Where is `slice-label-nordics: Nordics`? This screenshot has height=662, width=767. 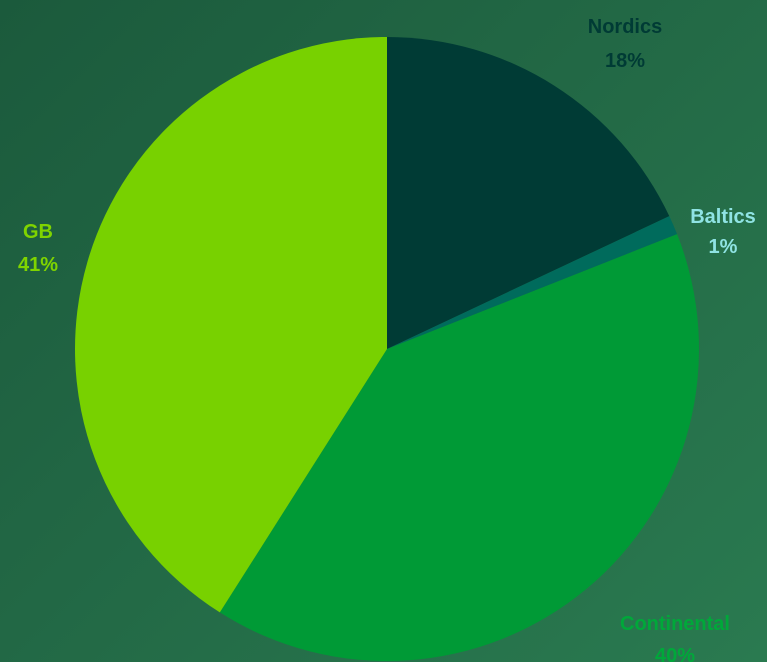 slice-label-nordics: Nordics is located at coordinates (625, 27).